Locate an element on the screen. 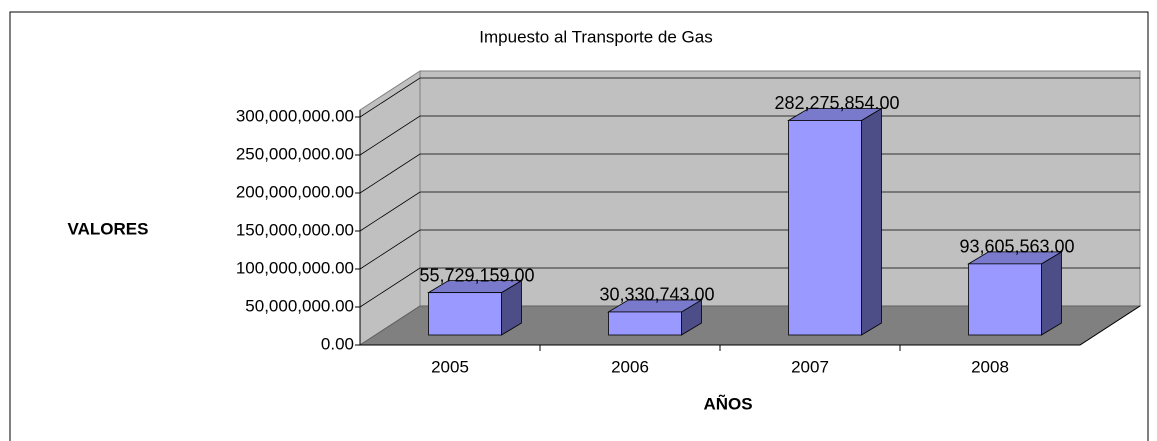  x-tick-label: 2005 is located at coordinates (450, 366).